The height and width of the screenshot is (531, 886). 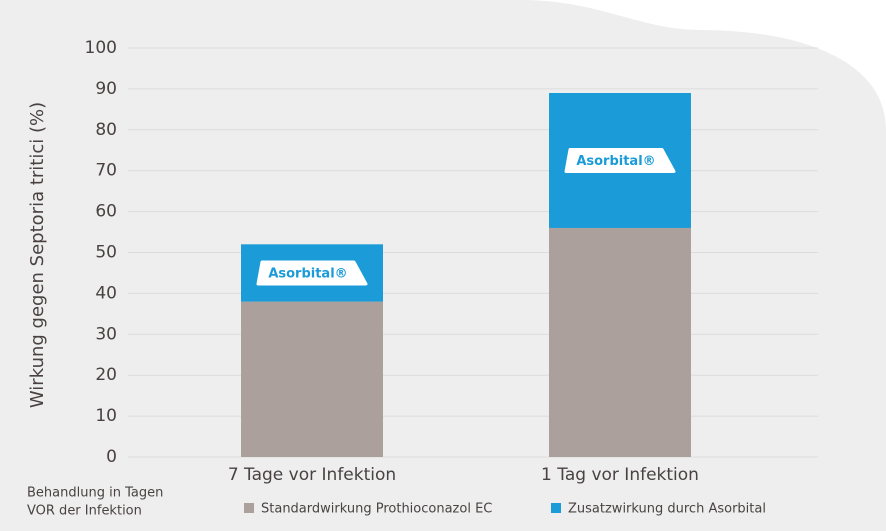 What do you see at coordinates (312, 475) in the screenshot?
I see `x-tick-label: 7 Tage vor Infektion` at bounding box center [312, 475].